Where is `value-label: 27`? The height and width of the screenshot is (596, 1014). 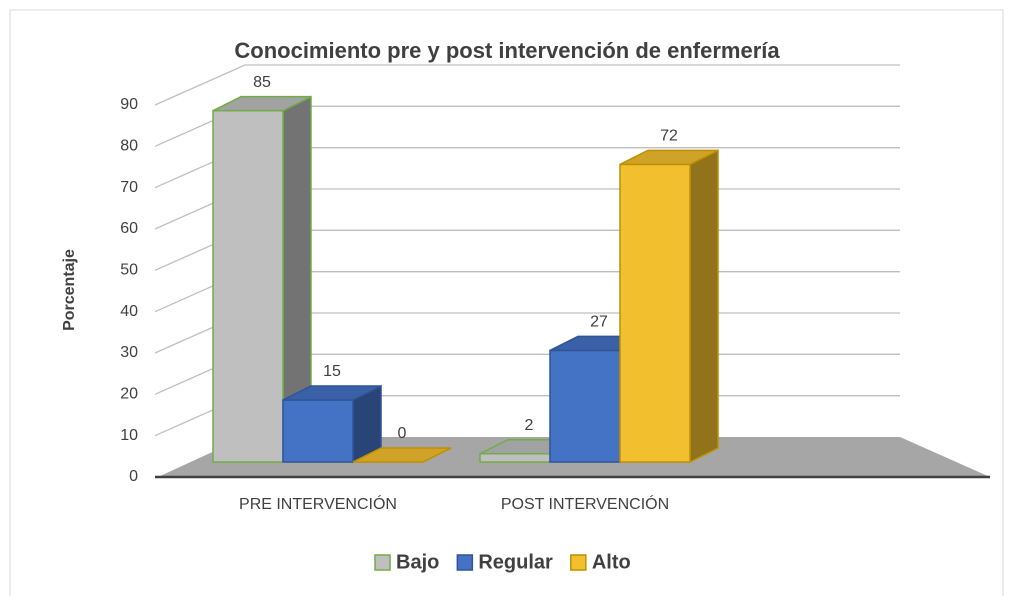
value-label: 27 is located at coordinates (599, 322).